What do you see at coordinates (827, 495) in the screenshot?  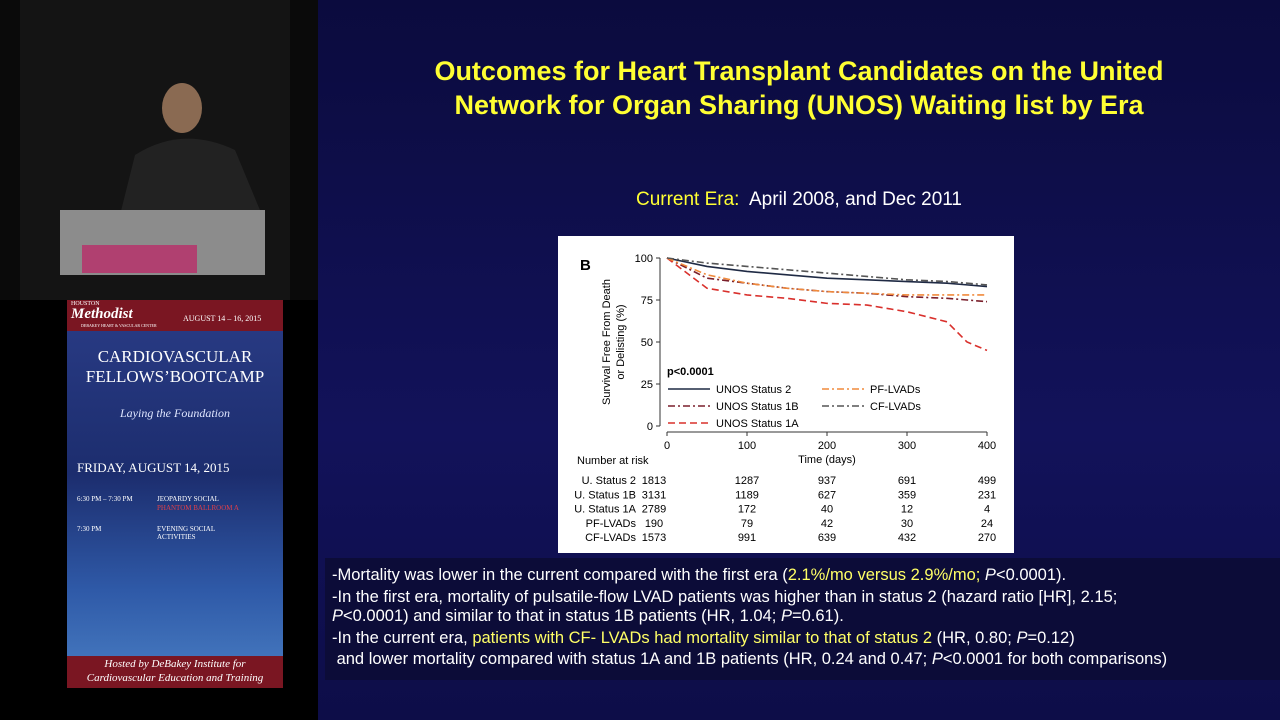 I see `risk-value: 627` at bounding box center [827, 495].